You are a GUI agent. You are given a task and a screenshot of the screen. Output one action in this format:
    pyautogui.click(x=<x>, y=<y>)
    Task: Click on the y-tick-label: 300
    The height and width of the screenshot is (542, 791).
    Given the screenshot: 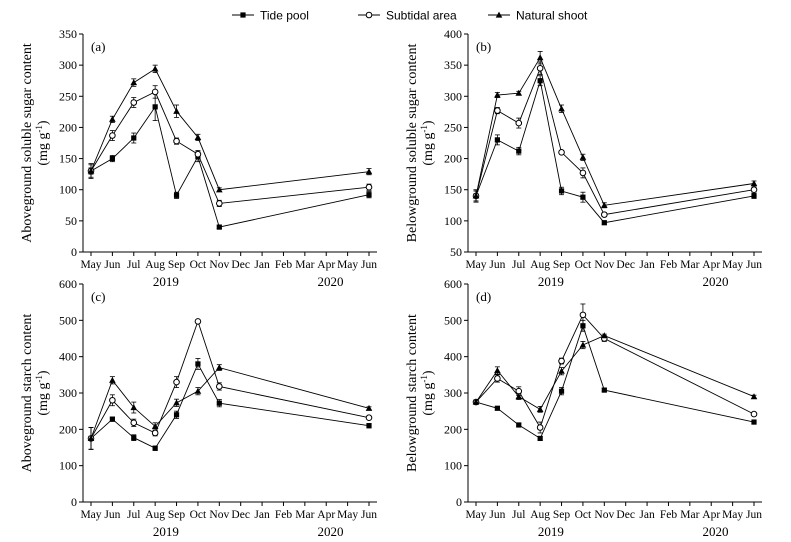 What is the action you would take?
    pyautogui.click(x=68, y=65)
    